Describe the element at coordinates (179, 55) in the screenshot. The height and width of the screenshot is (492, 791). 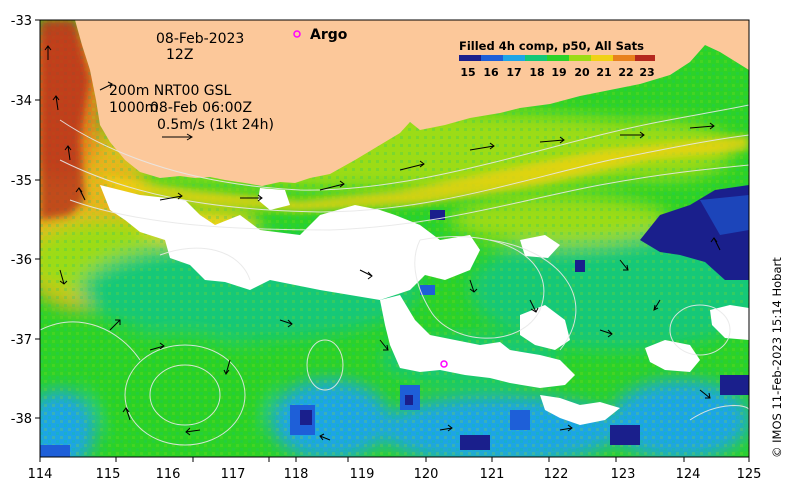
I see `time-label: 12Z` at that location.